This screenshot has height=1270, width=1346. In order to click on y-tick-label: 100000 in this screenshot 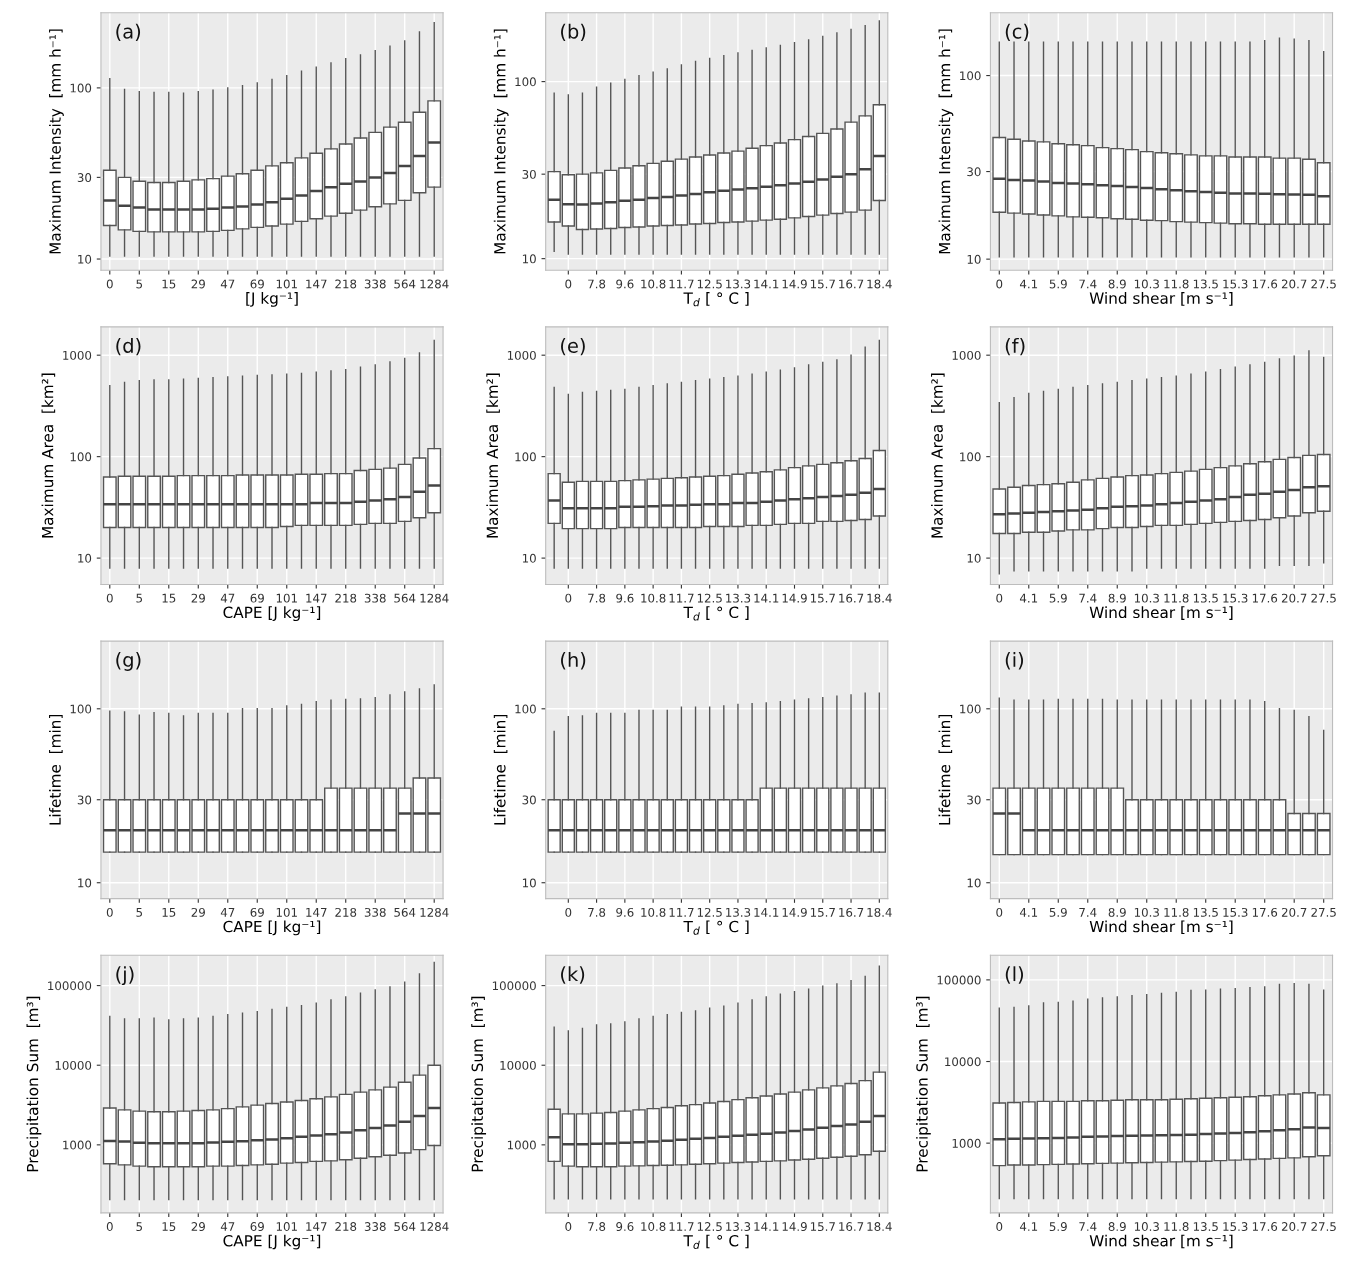, I will do `click(959, 980)`.